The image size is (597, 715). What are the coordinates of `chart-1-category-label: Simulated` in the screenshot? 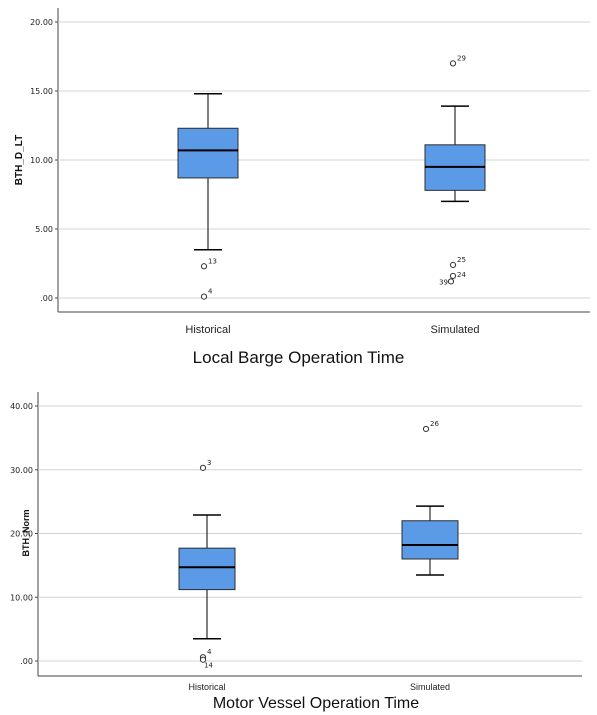 It's located at (455, 330).